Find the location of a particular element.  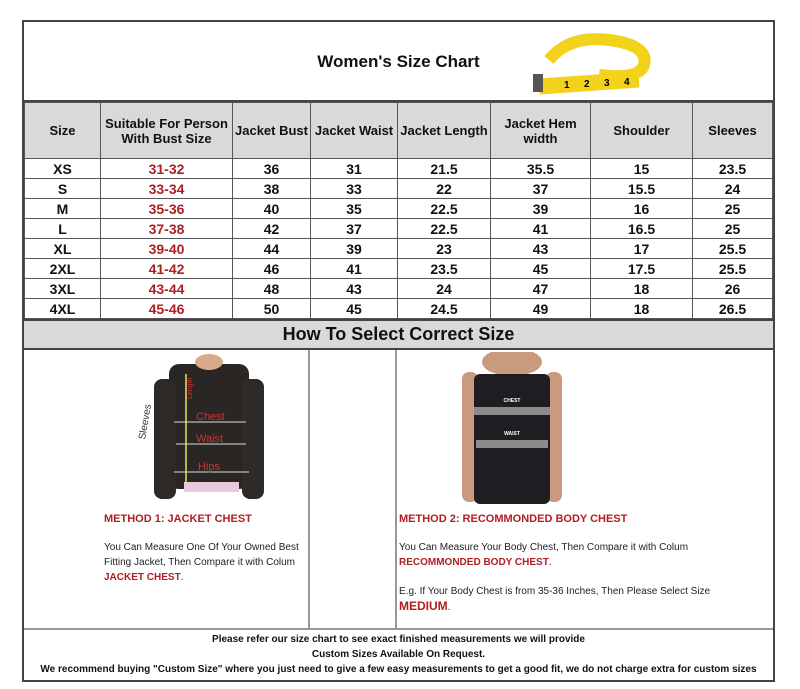

table-row: 2XL 41-42 46 41 23.5 45 17.5 25.5 is located at coordinates (398, 268).